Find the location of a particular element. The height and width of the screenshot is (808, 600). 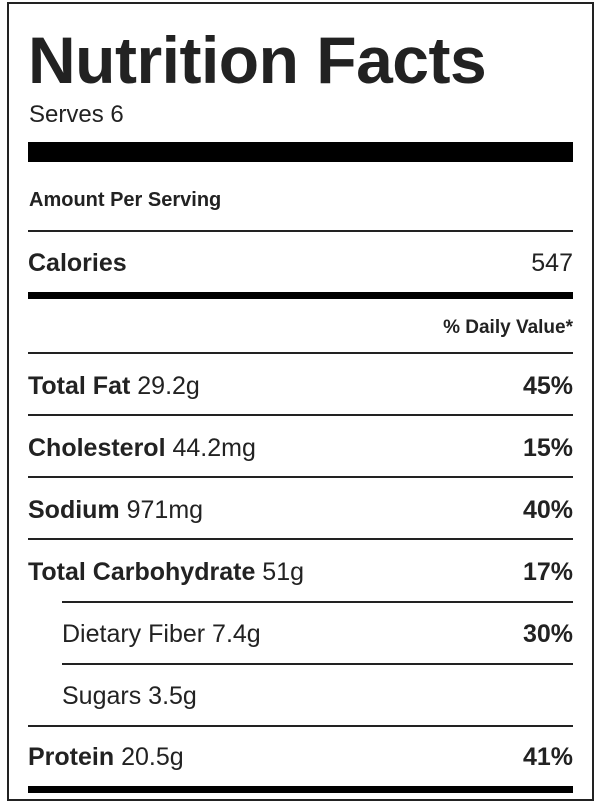

nutrient-row-sugars: Sugars 3.5g is located at coordinates (300, 696).